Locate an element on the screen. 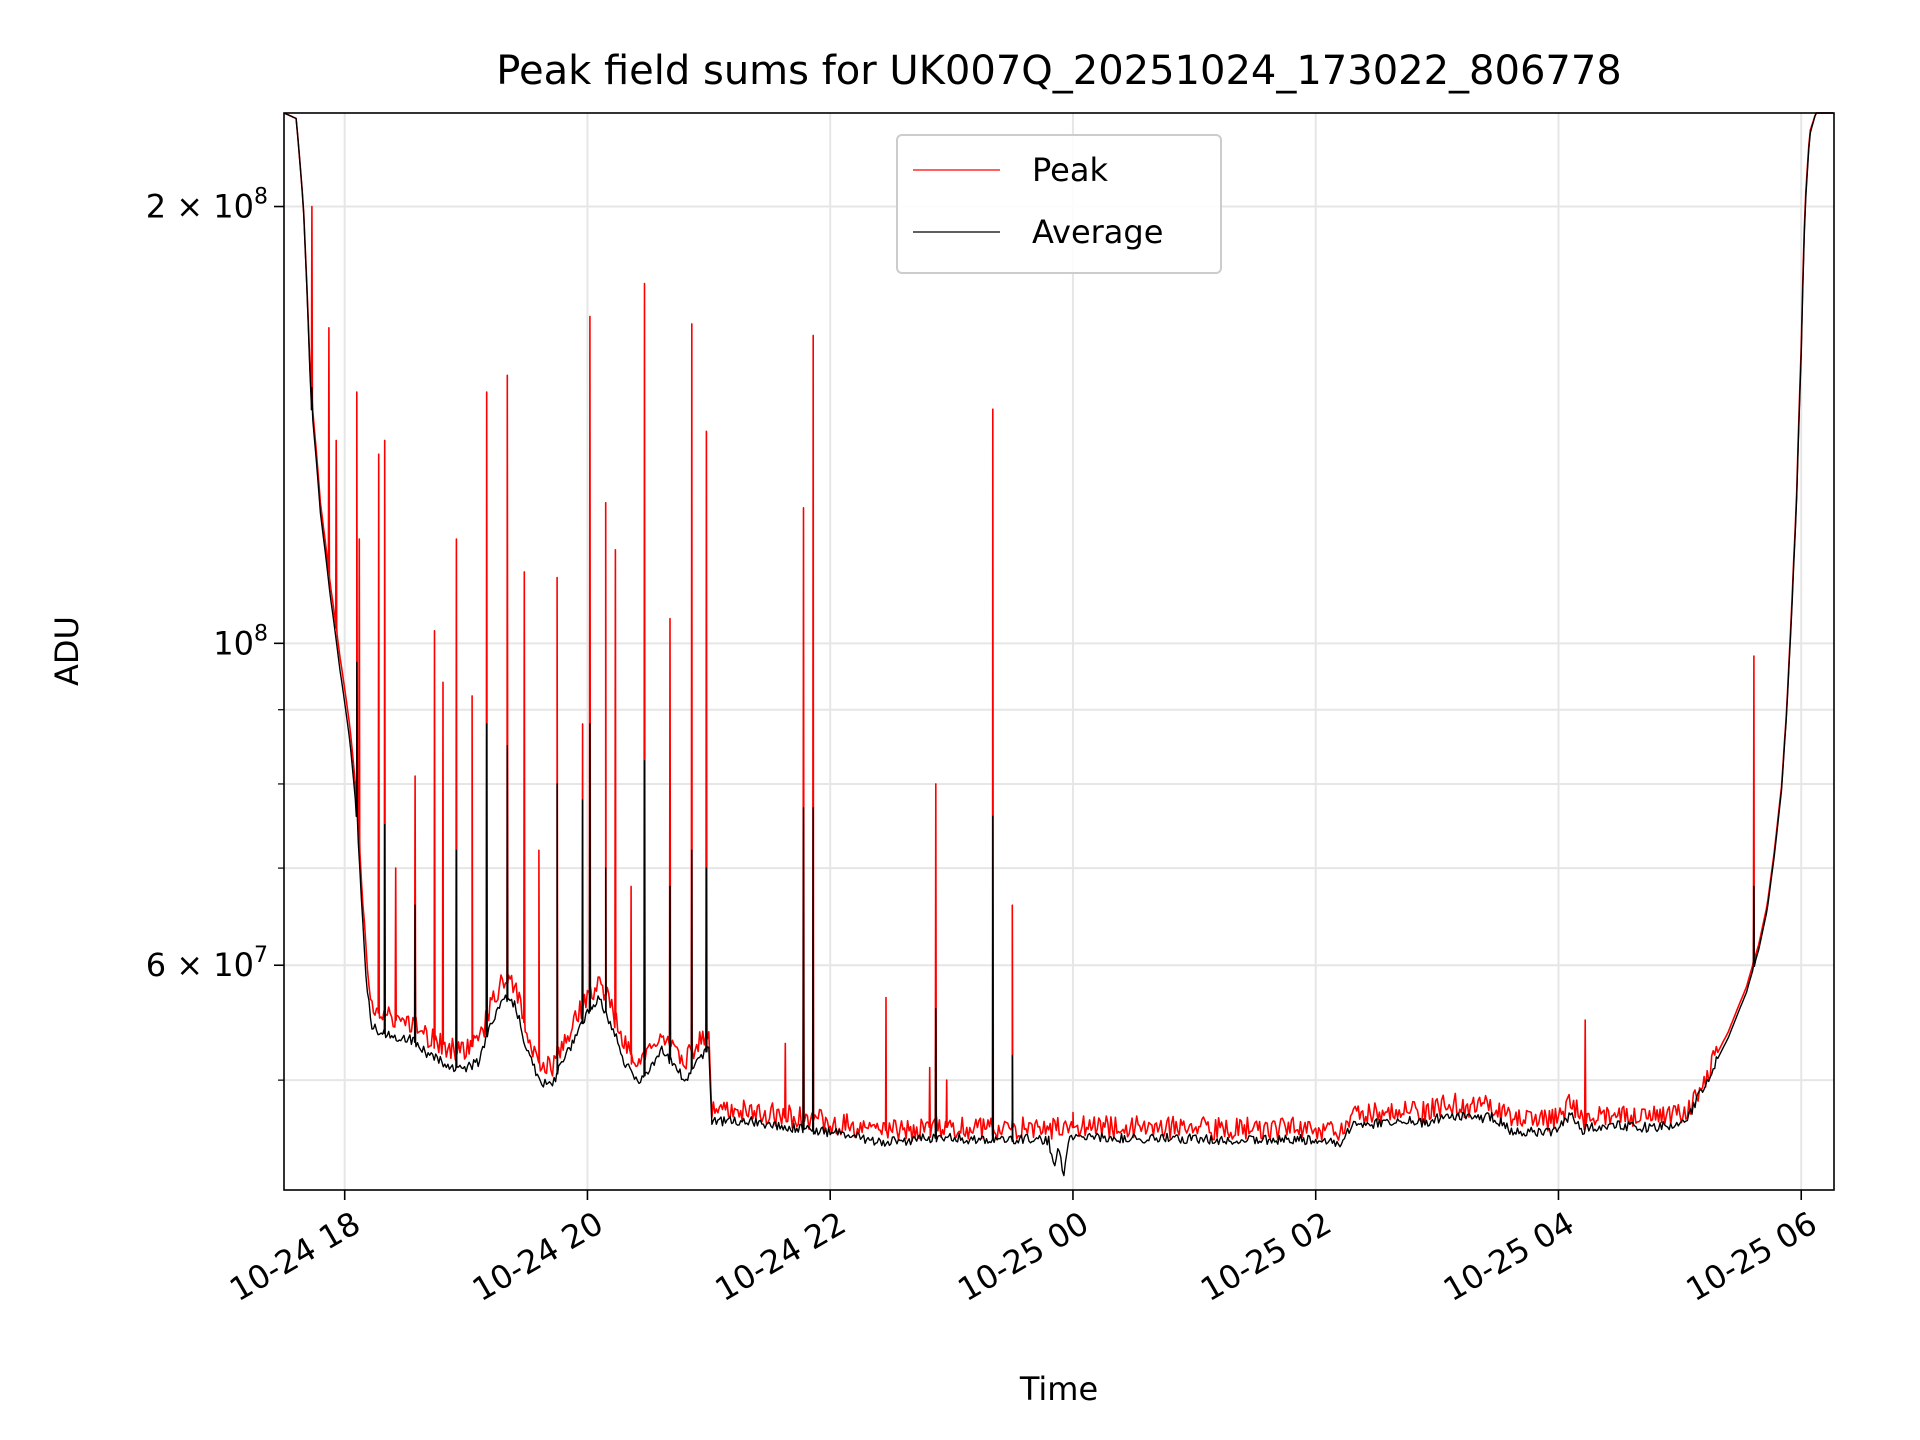  legend-label-peak: Peak is located at coordinates (1070, 170).